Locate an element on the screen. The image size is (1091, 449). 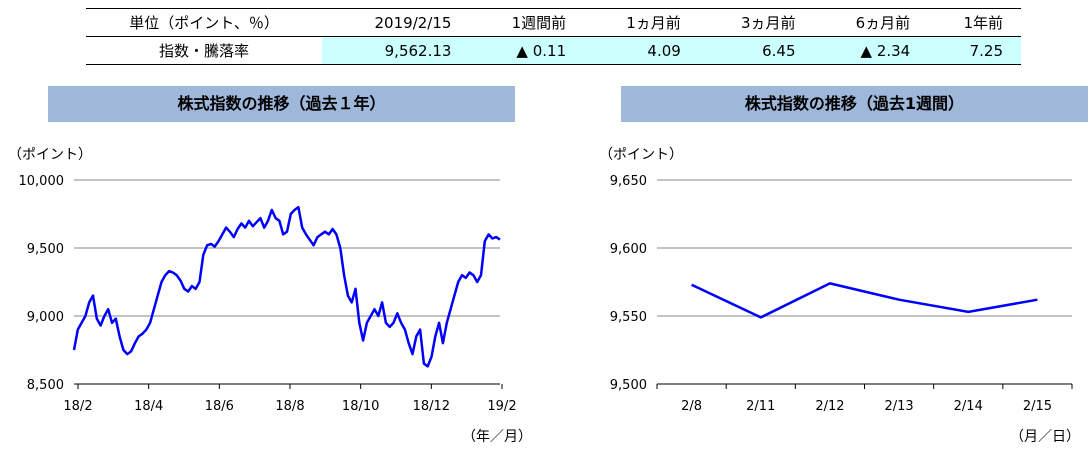
chart2-ytick-label: 9,500 is located at coordinates (628, 385).